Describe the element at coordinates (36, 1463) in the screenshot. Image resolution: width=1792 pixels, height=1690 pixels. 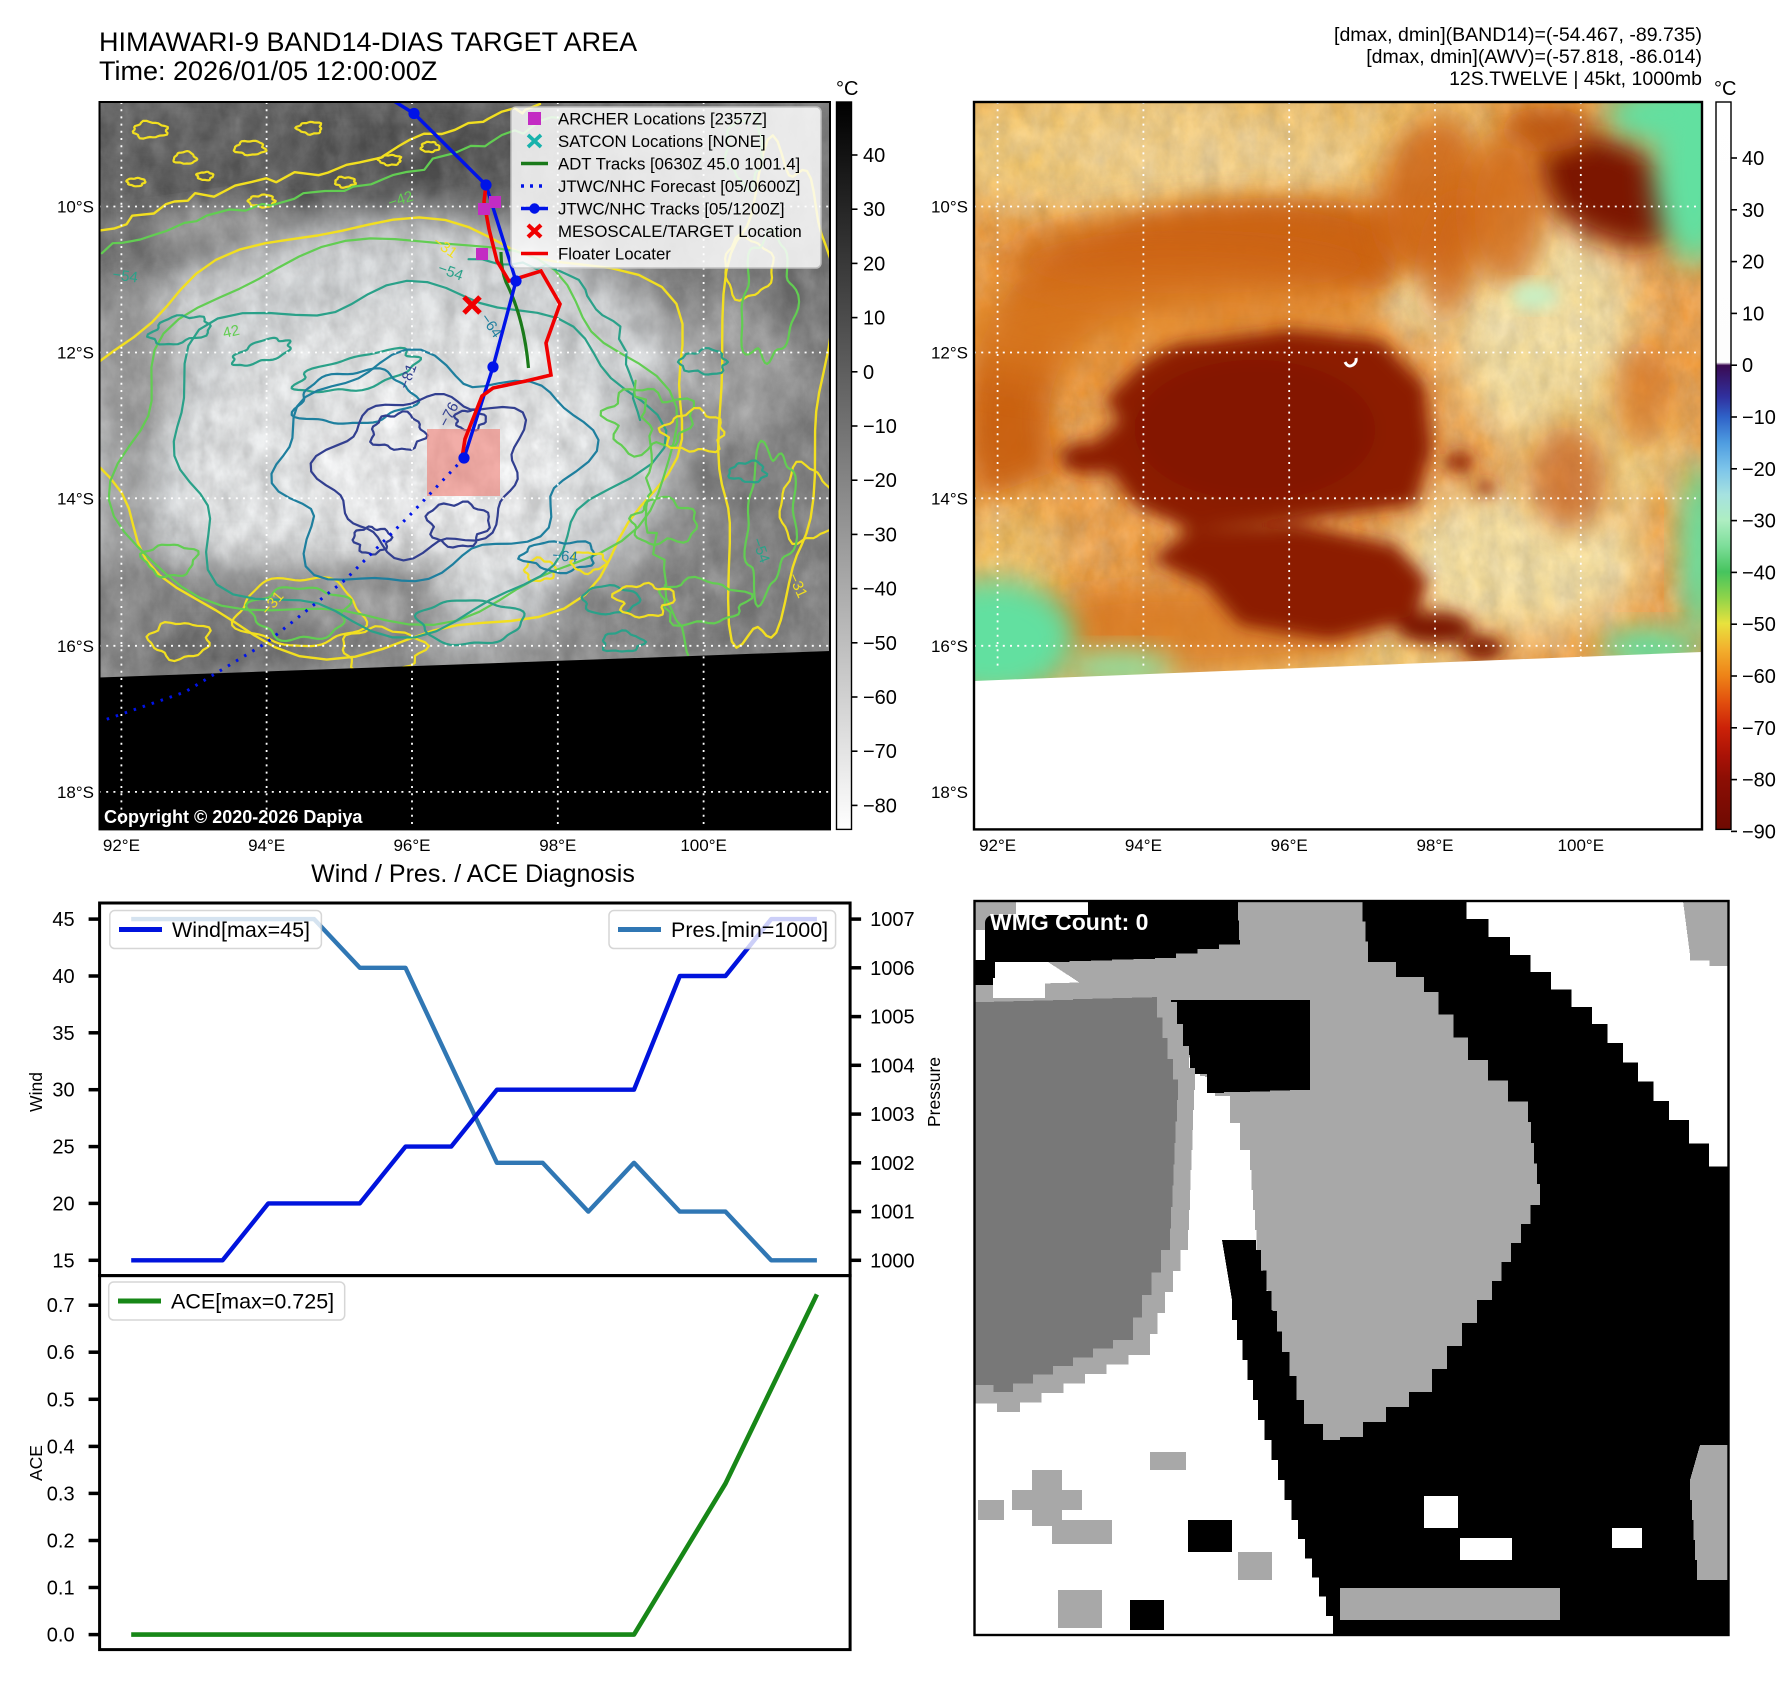
I see `svg-text: ACE` at that location.